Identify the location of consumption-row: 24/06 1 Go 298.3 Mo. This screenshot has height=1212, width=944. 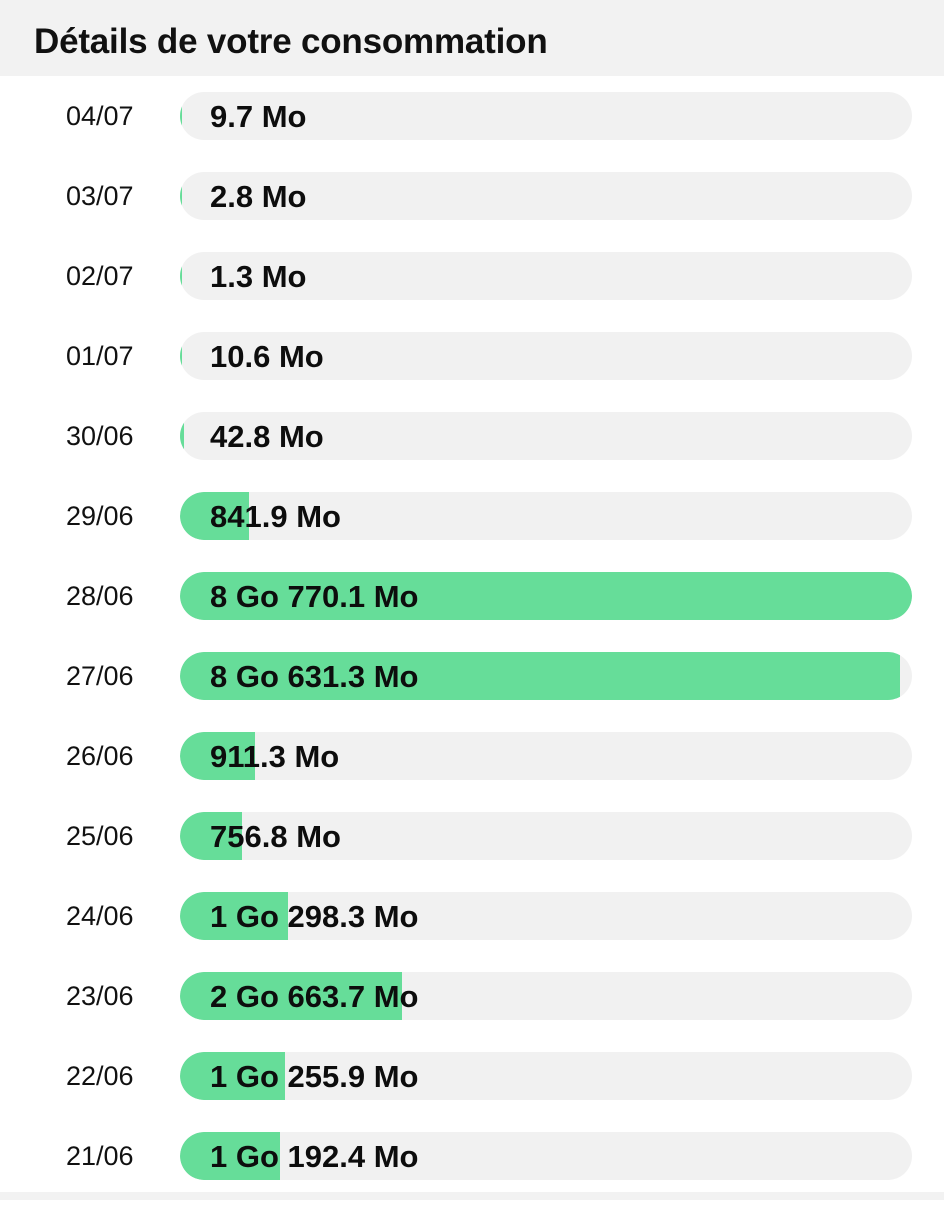
(472, 916).